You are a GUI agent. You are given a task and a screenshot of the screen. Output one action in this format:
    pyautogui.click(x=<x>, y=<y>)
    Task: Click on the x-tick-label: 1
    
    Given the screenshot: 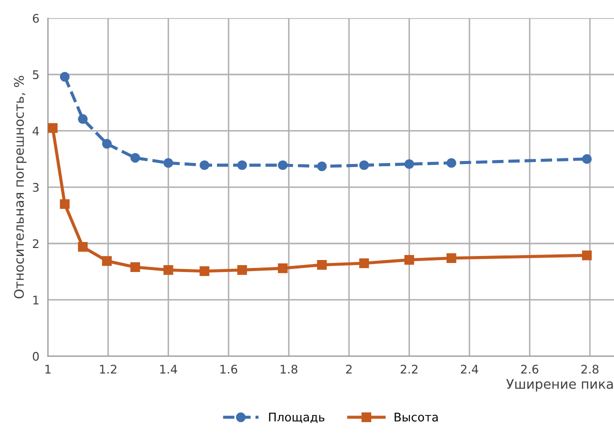 What is the action you would take?
    pyautogui.click(x=48, y=369)
    